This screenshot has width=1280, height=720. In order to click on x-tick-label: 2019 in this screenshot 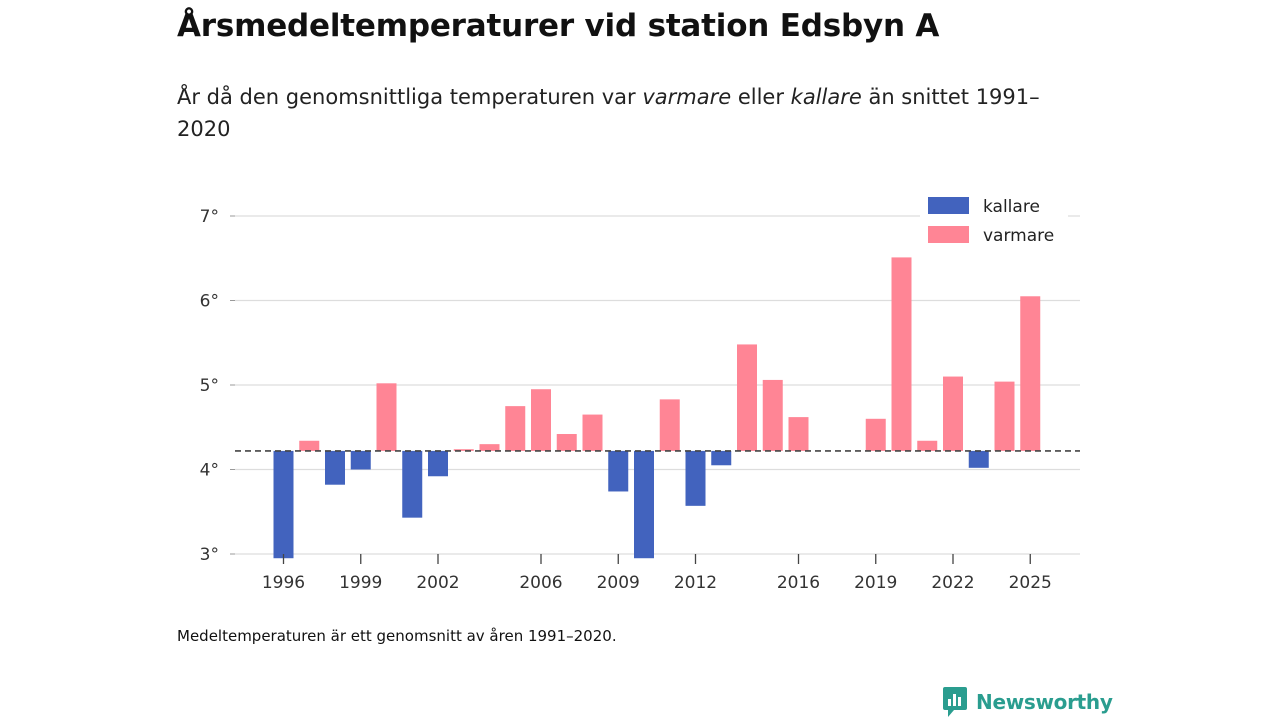, I will do `click(875, 583)`.